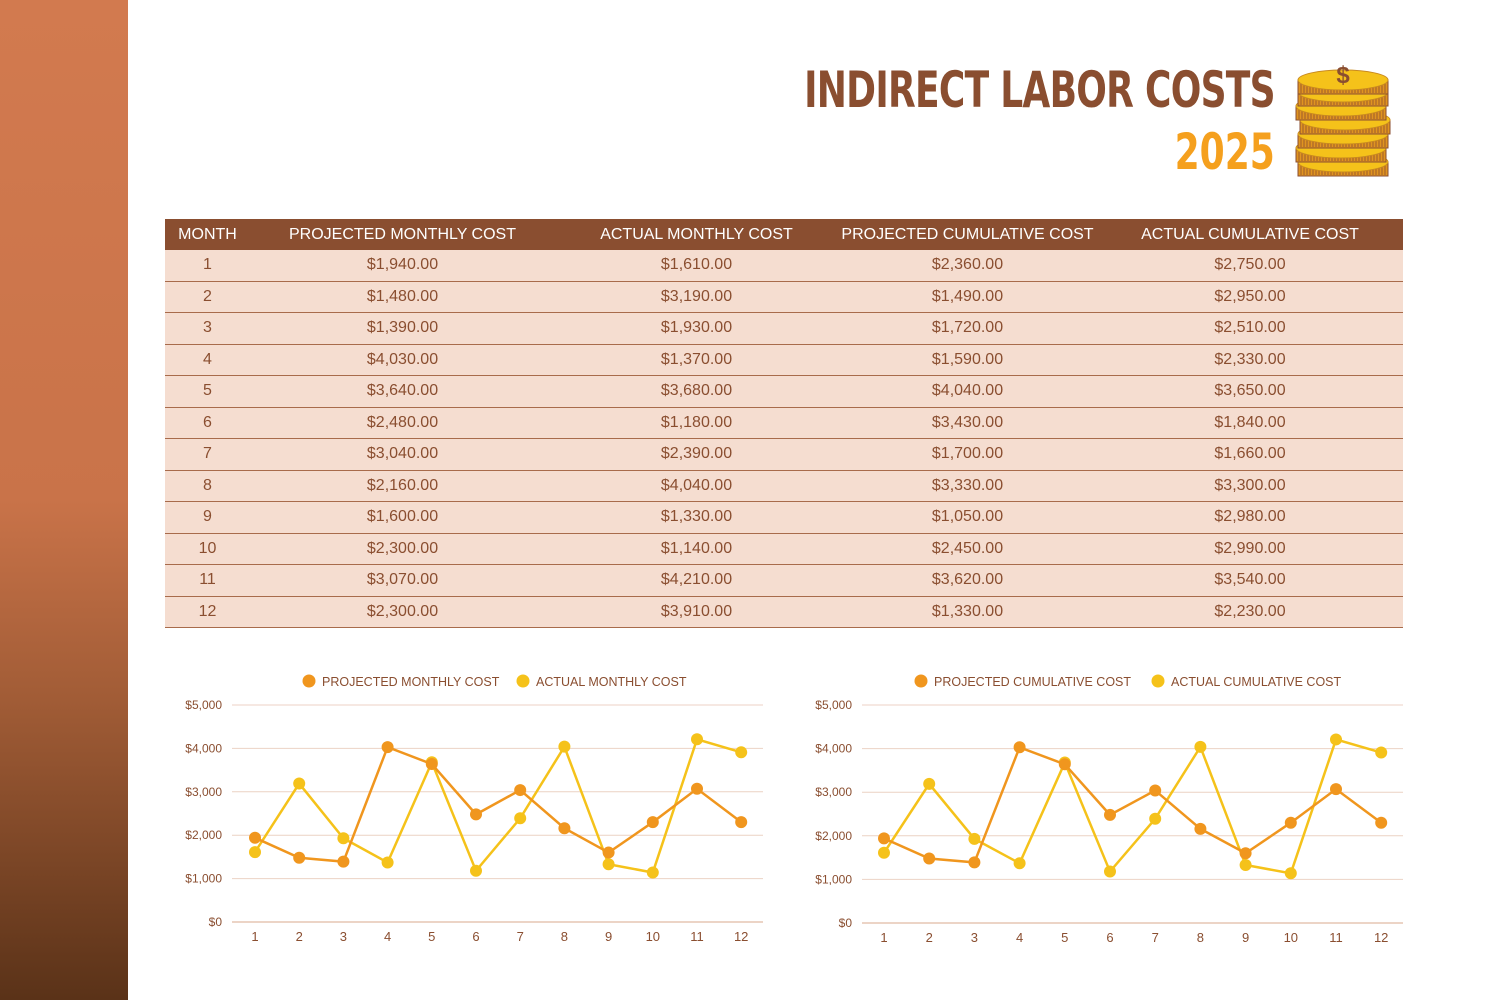 The height and width of the screenshot is (1000, 1500). What do you see at coordinates (64, 500) in the screenshot?
I see `sidebar-accent` at bounding box center [64, 500].